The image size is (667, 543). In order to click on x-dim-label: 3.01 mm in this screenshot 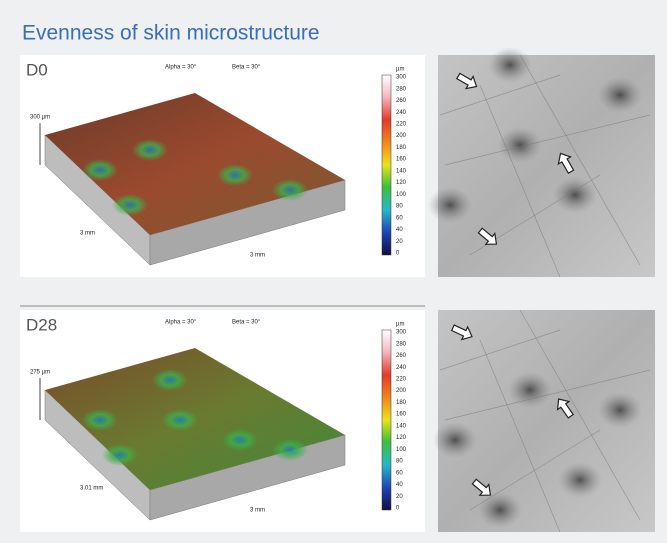, I will do `click(91, 489)`.